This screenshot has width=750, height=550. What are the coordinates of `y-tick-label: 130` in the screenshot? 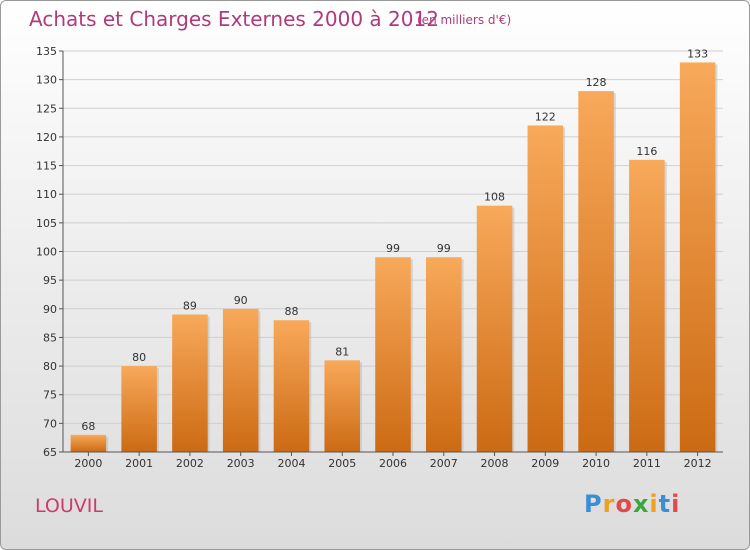 It's located at (46, 80).